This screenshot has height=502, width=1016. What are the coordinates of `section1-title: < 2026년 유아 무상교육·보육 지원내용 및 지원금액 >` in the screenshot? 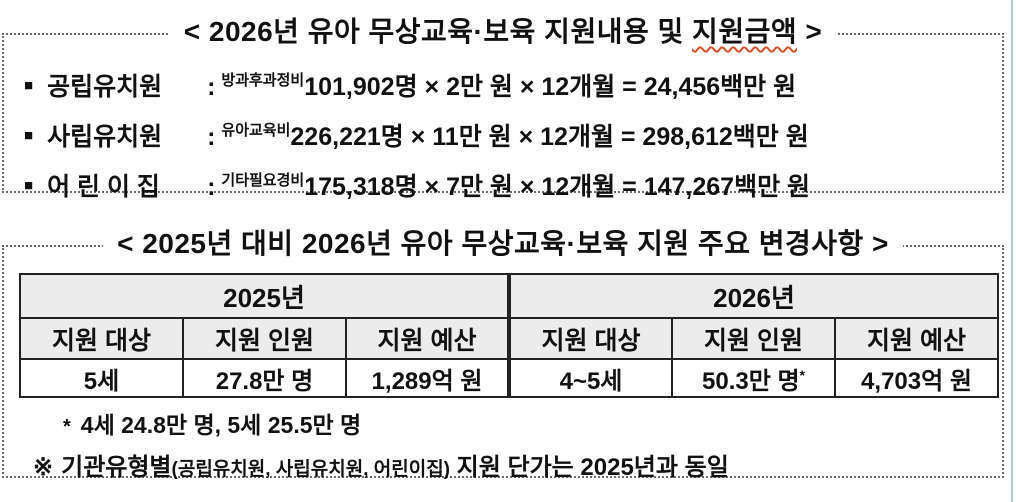 It's located at (503, 30).